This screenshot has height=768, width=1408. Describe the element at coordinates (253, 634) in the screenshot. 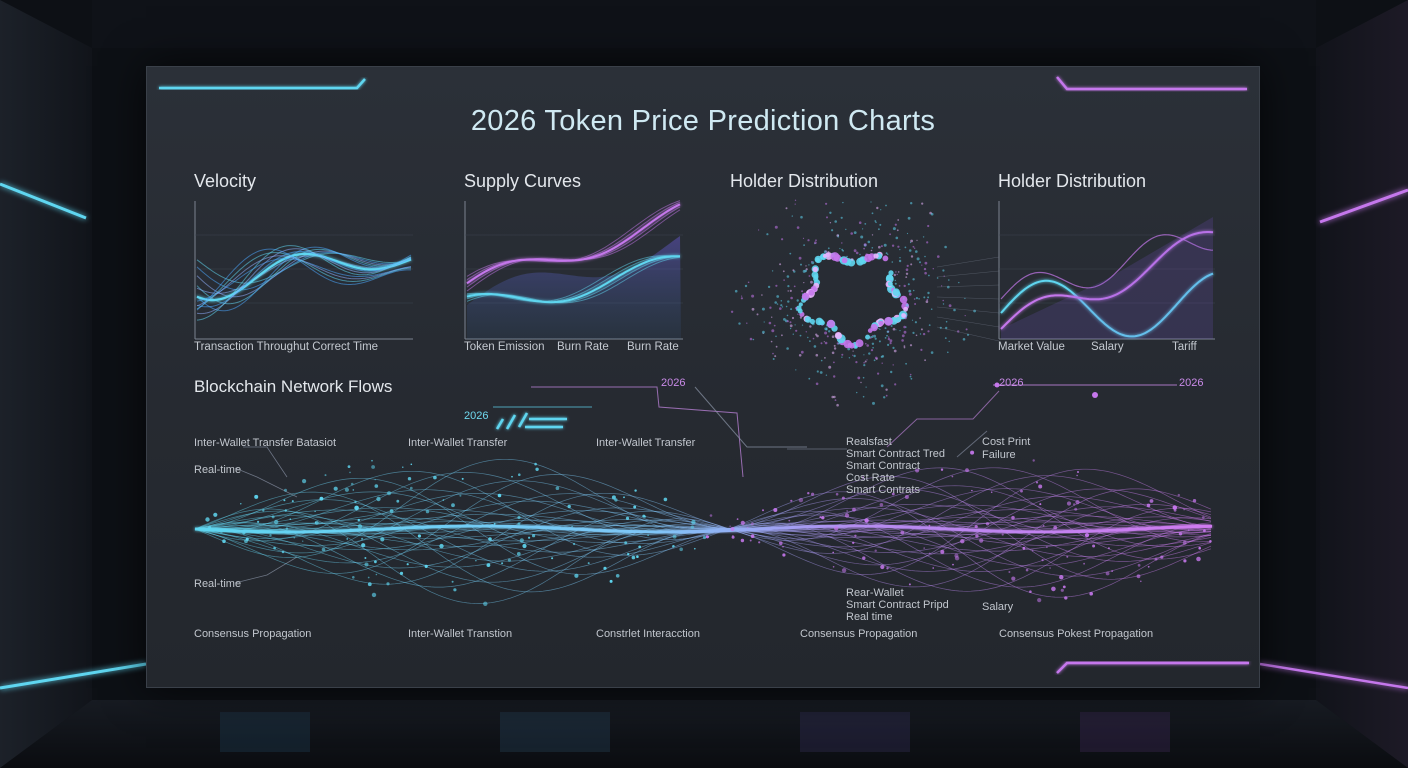

I see `flow-label-bottom-1: Consensus Propagation` at that location.